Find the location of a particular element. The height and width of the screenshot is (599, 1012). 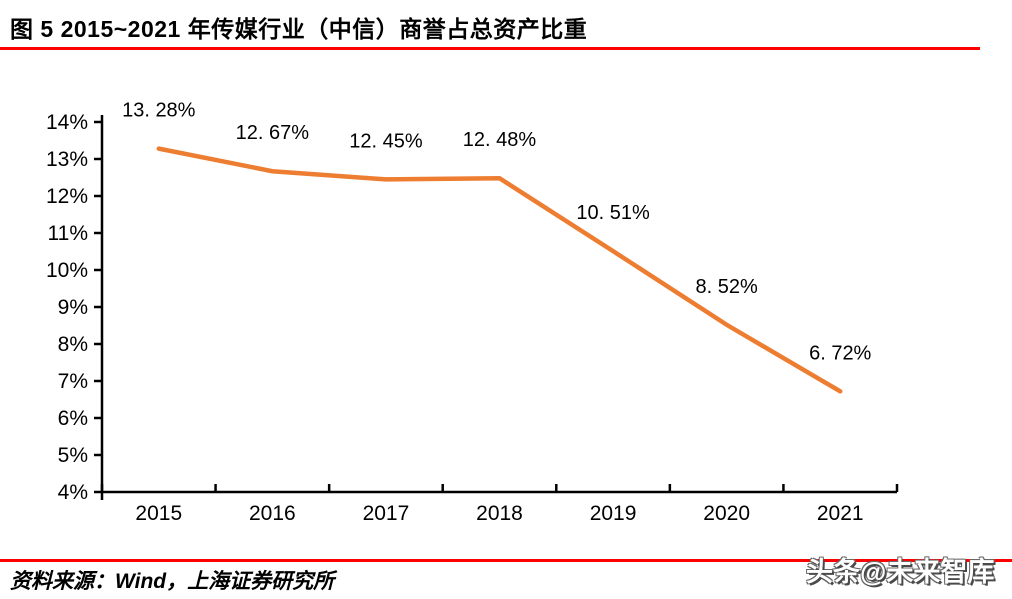

data-point-label: 13. 28% is located at coordinates (159, 111).